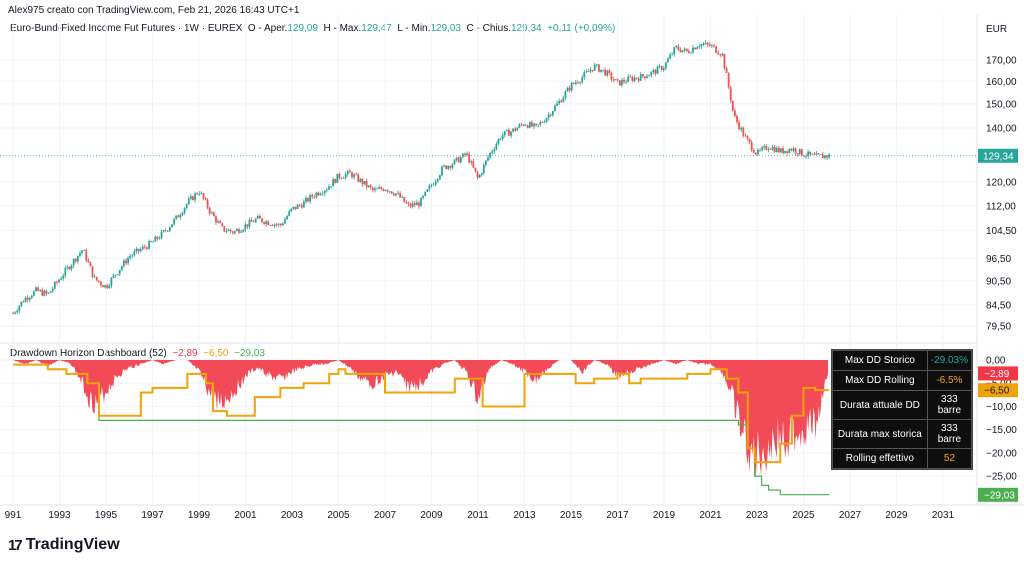  Describe the element at coordinates (88, 353) in the screenshot. I see `indicator-name: Drawdown Horizon Dashboard (52)` at that location.